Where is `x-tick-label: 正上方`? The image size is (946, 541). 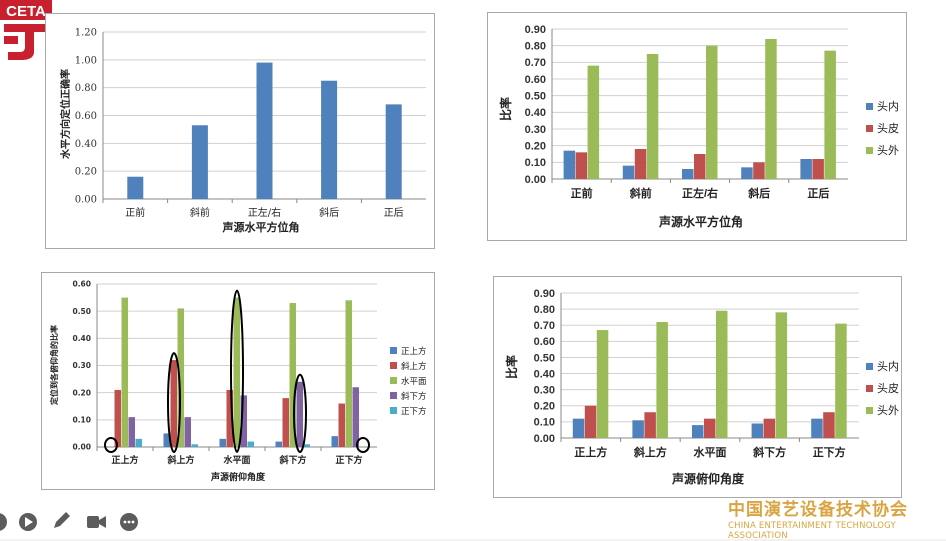 x-tick-label: 正上方 is located at coordinates (124, 460).